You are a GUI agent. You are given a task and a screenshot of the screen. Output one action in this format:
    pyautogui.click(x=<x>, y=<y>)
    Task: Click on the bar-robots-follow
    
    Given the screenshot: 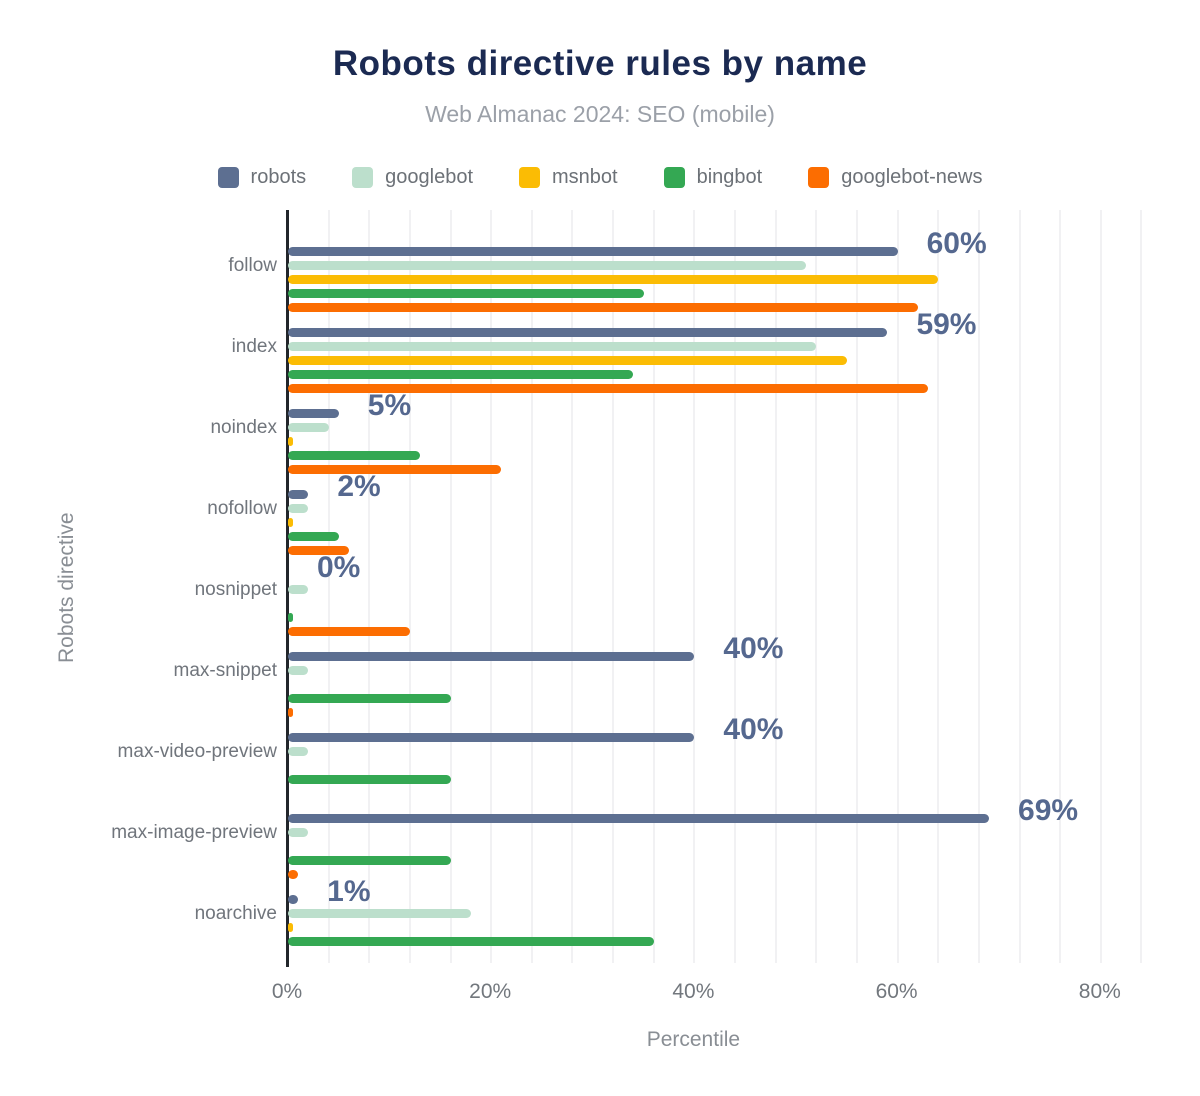 What is the action you would take?
    pyautogui.click(x=593, y=251)
    